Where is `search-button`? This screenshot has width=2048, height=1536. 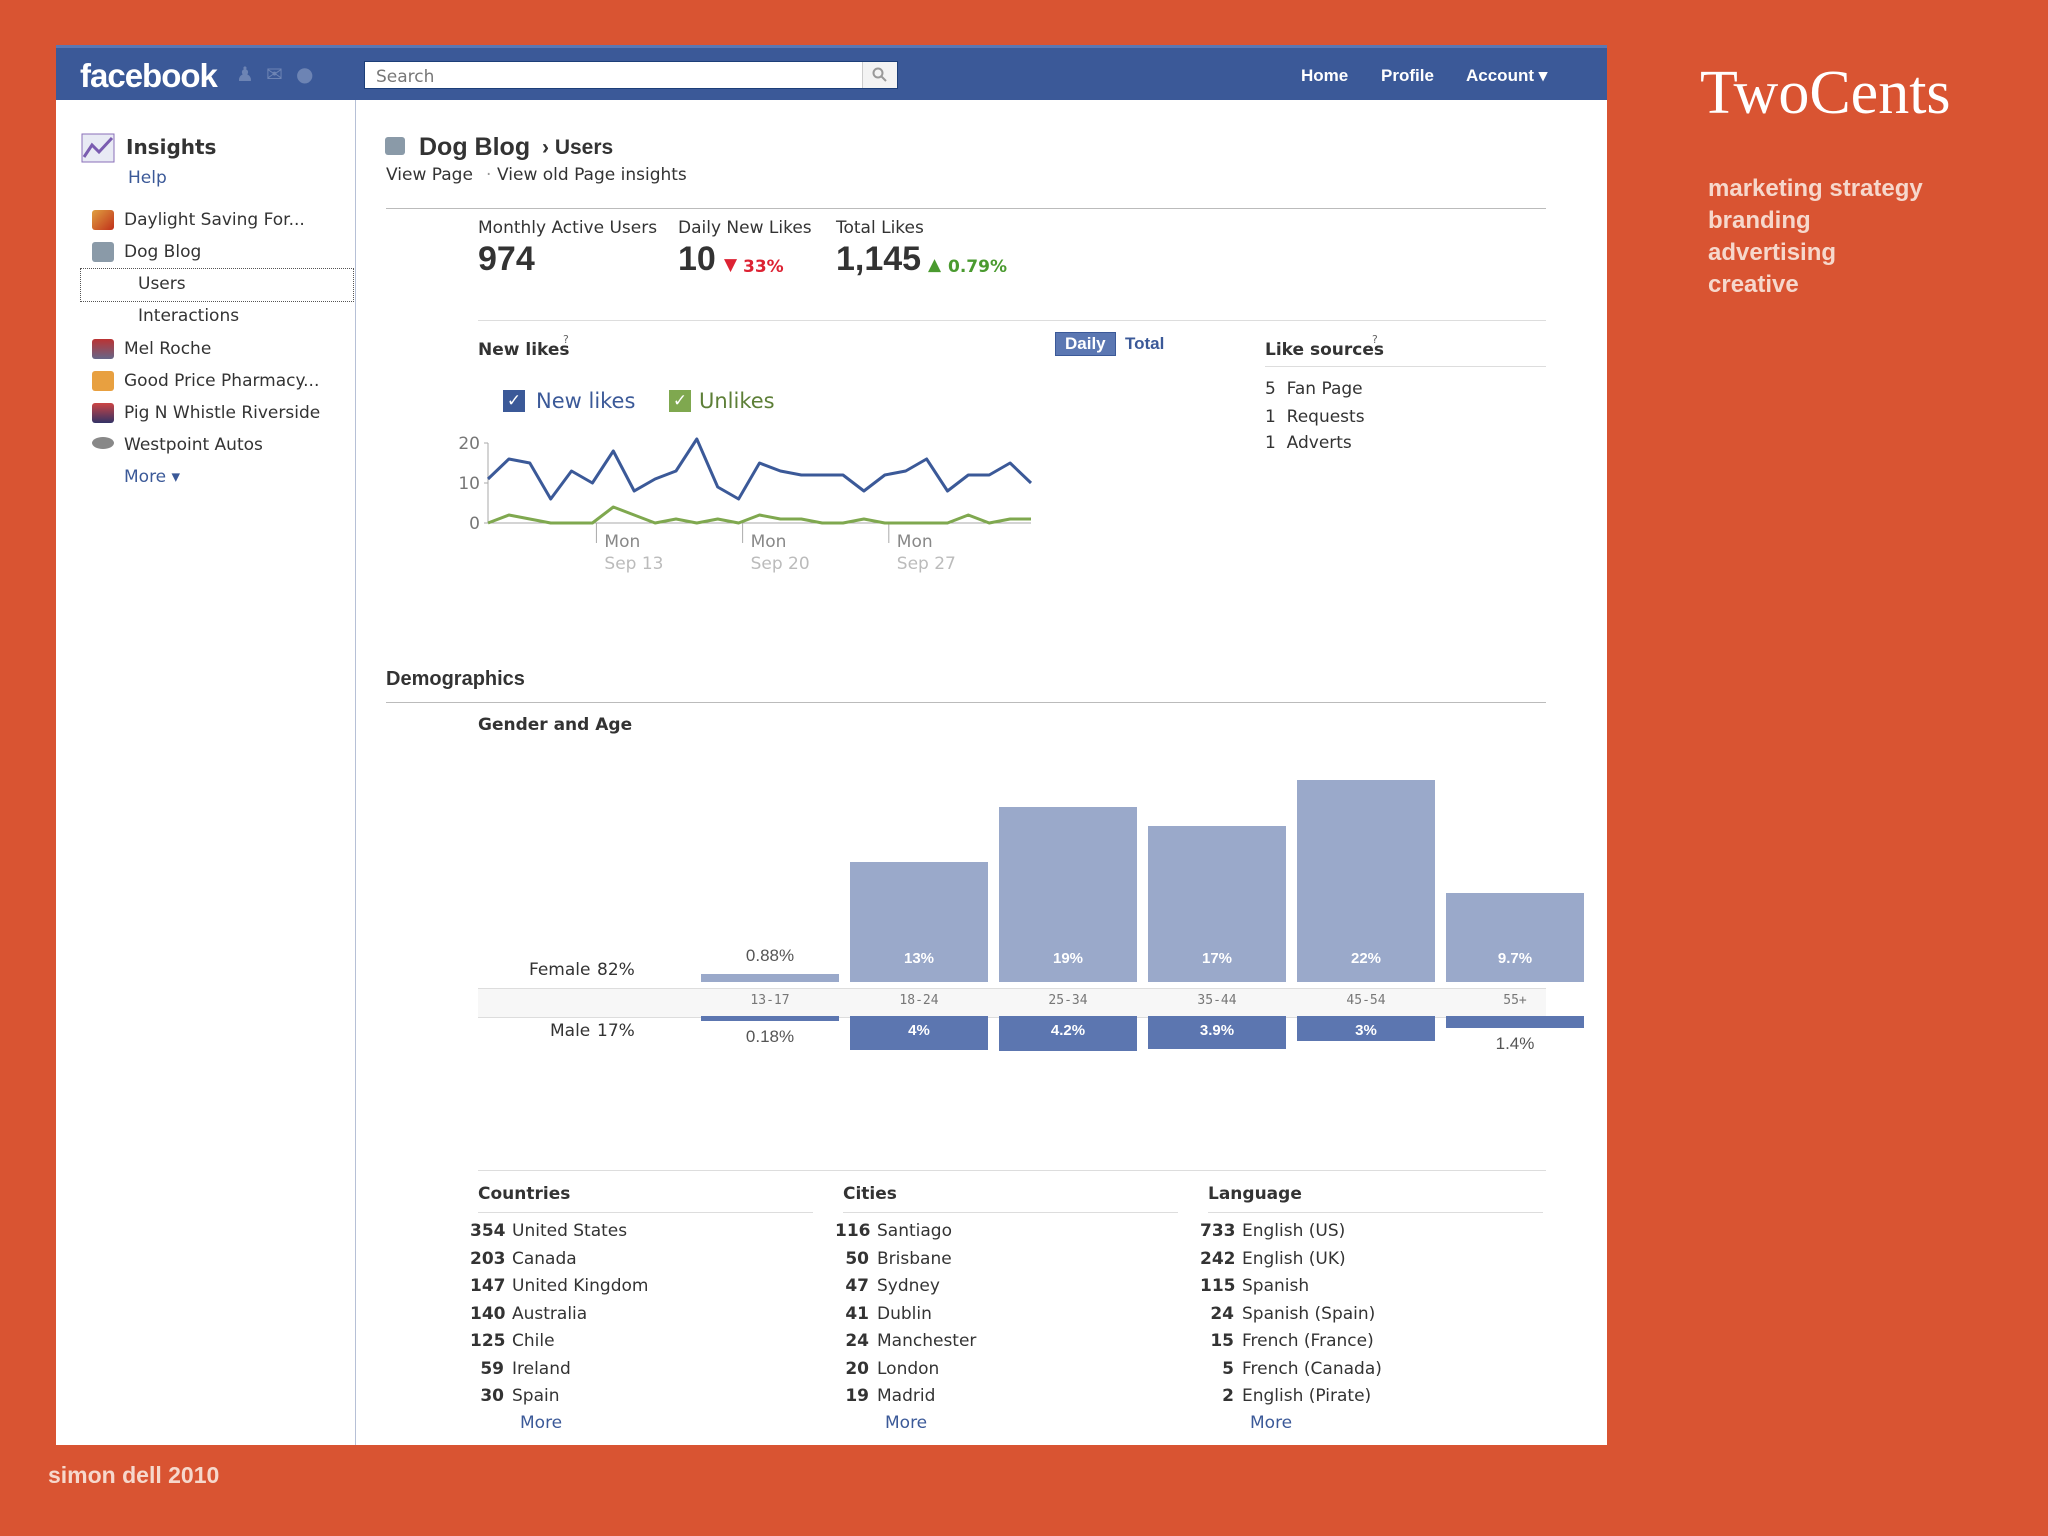 search-button is located at coordinates (879, 75).